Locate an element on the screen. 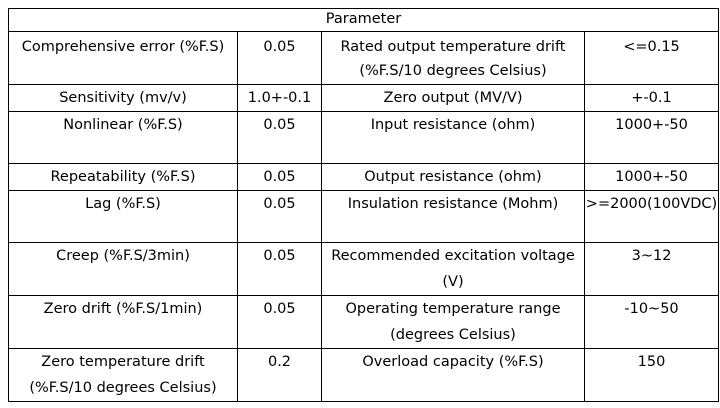 This screenshot has width=720, height=408. param-value: <=0.15 is located at coordinates (651, 58).